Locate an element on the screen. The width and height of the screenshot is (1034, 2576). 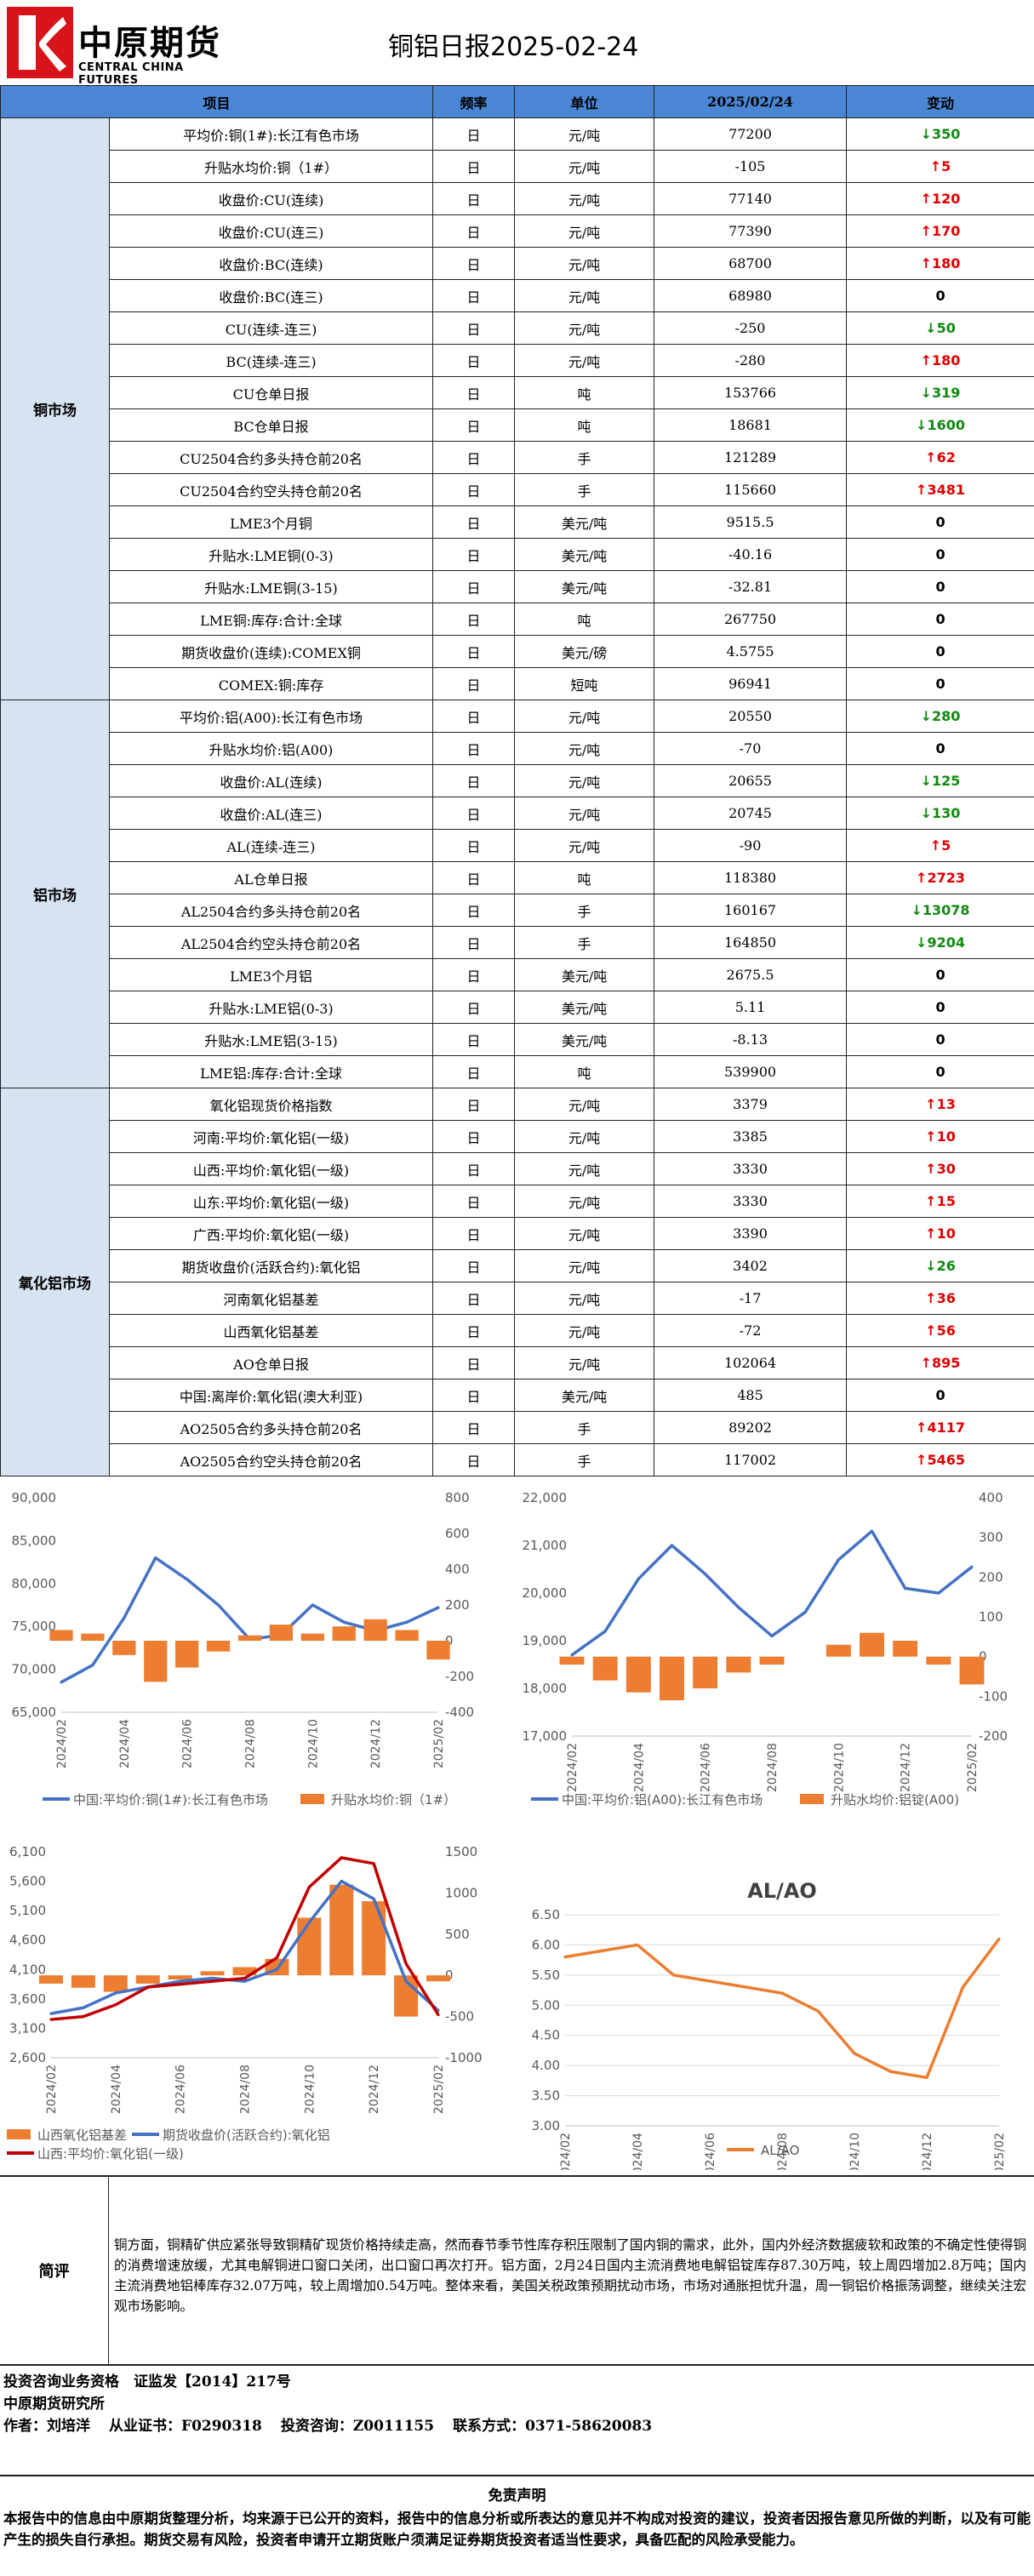
qualification-line: 投资咨询业务资格 证监发【2014】217号 is located at coordinates (147, 2381).